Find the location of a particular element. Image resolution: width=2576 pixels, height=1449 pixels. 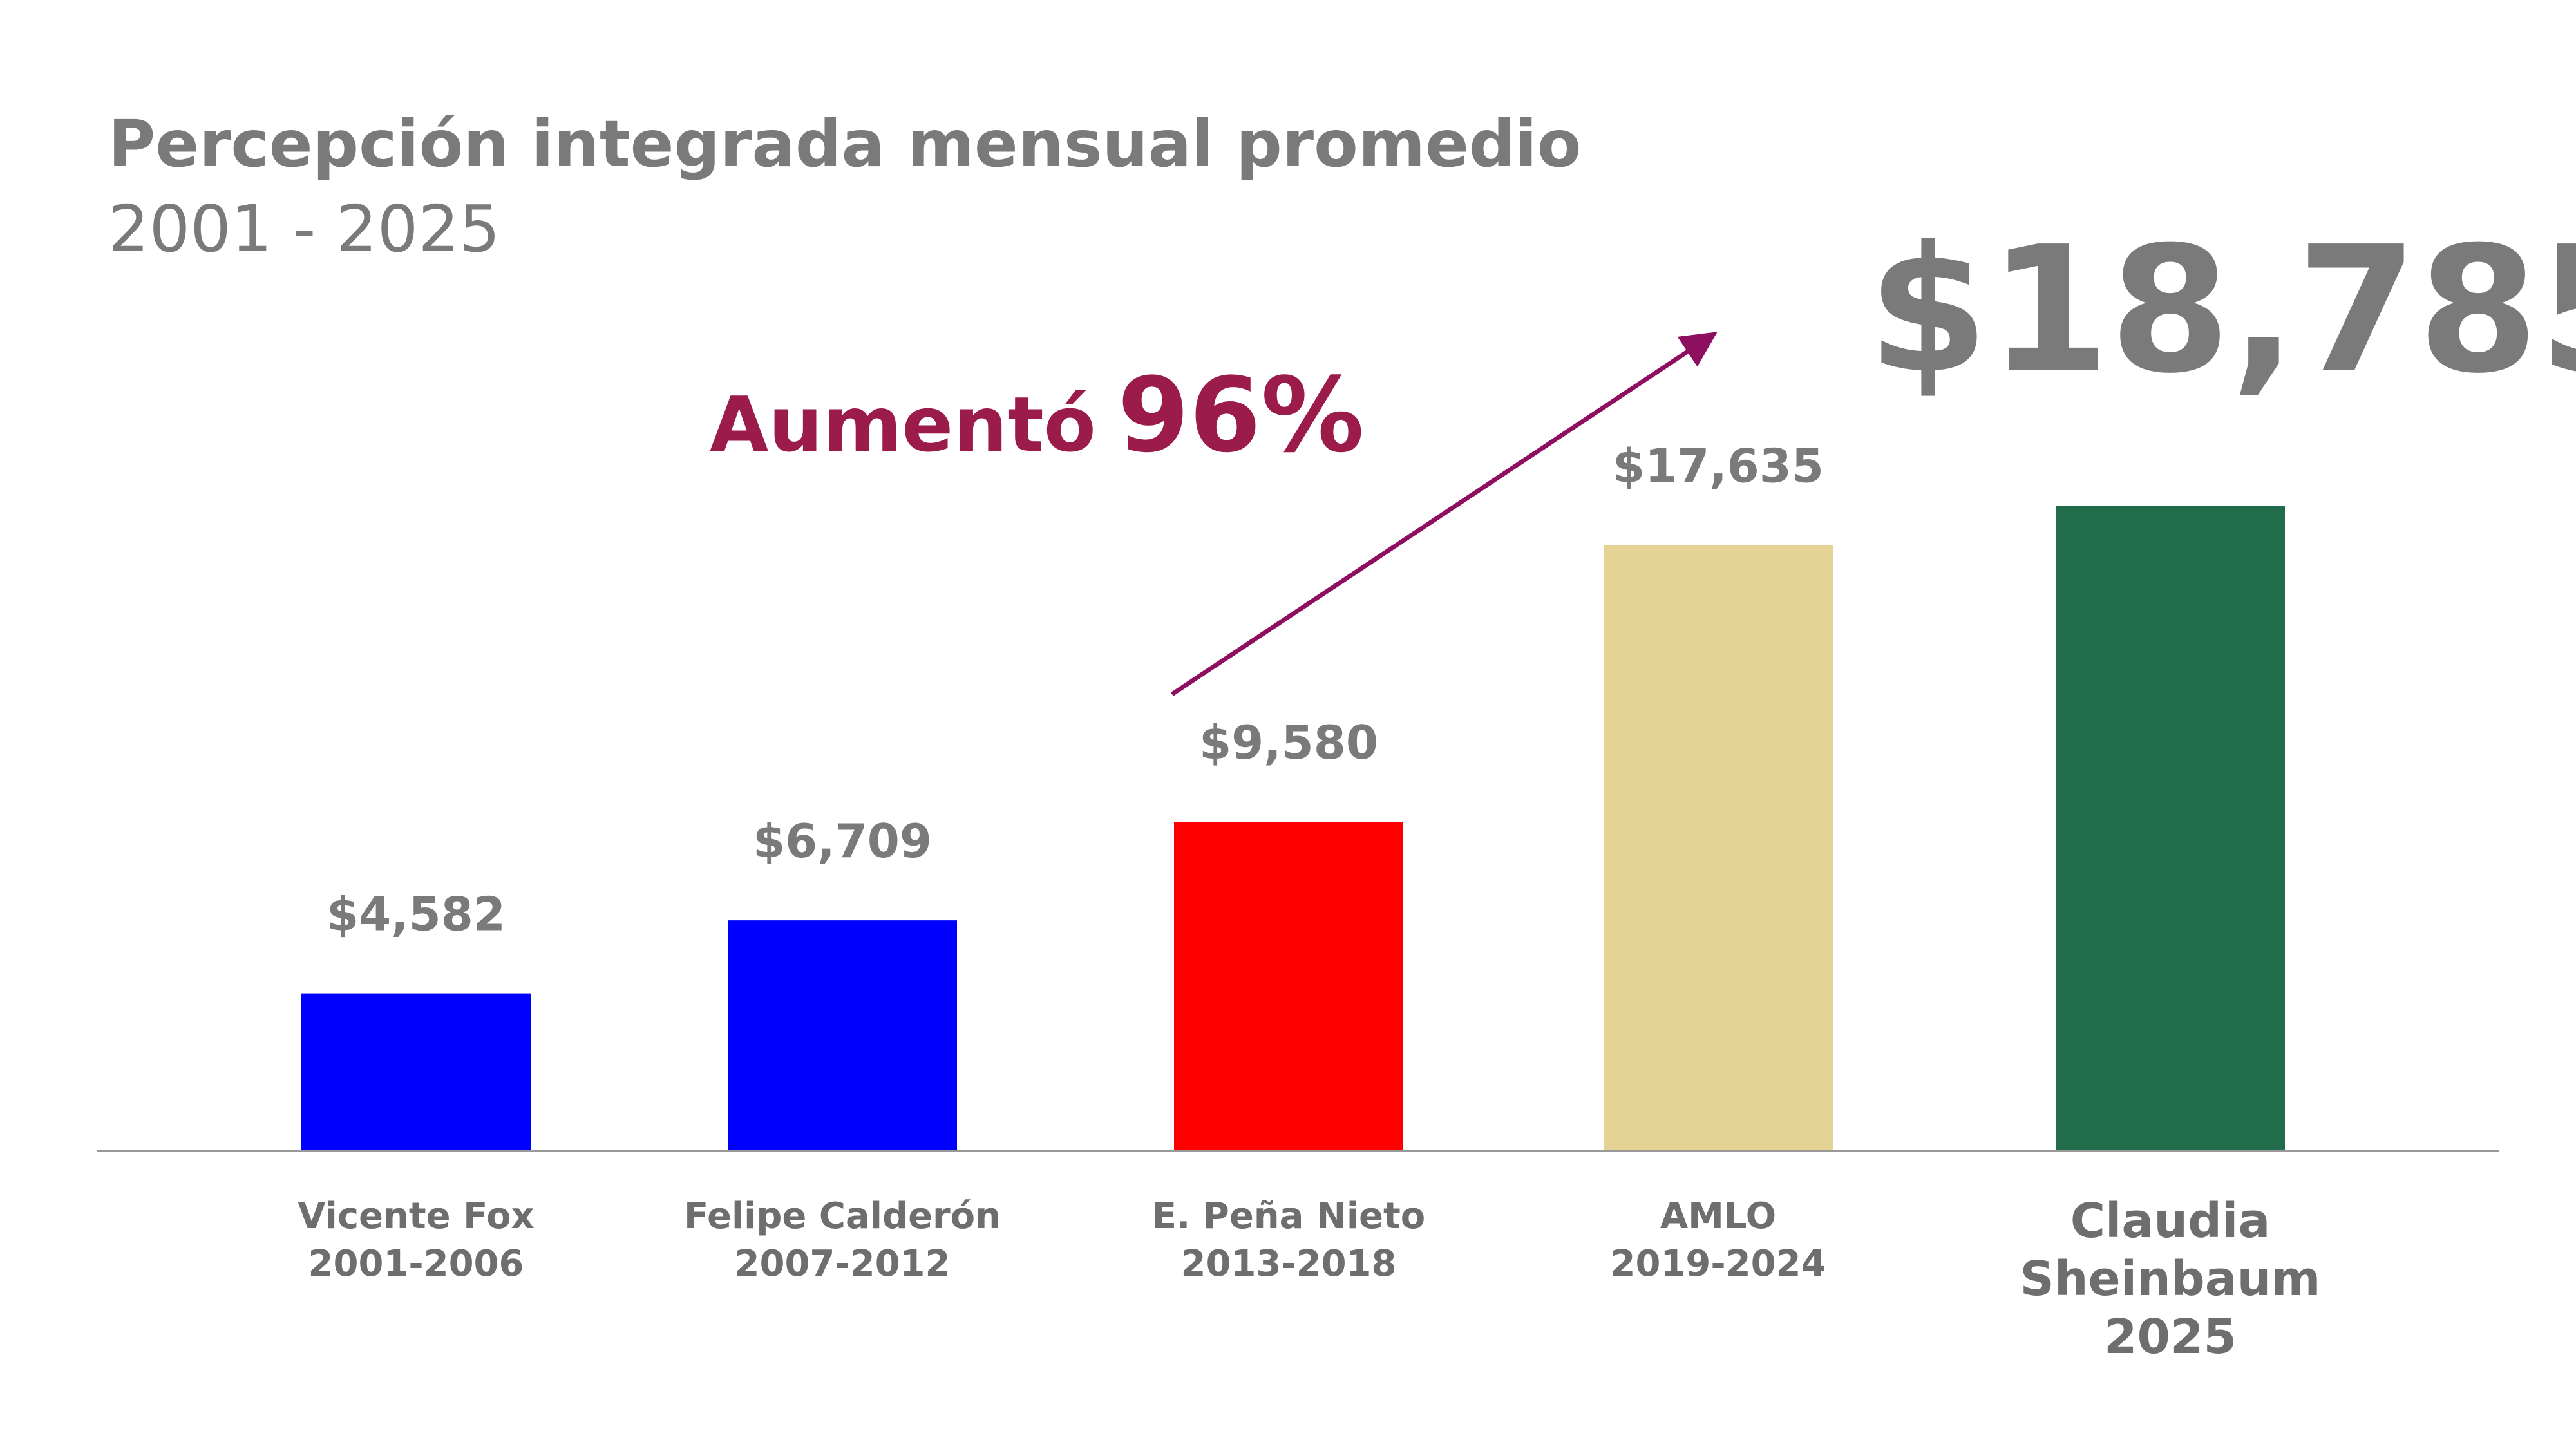

category-label-1-line-2: 2001-2006 is located at coordinates (416, 1264).